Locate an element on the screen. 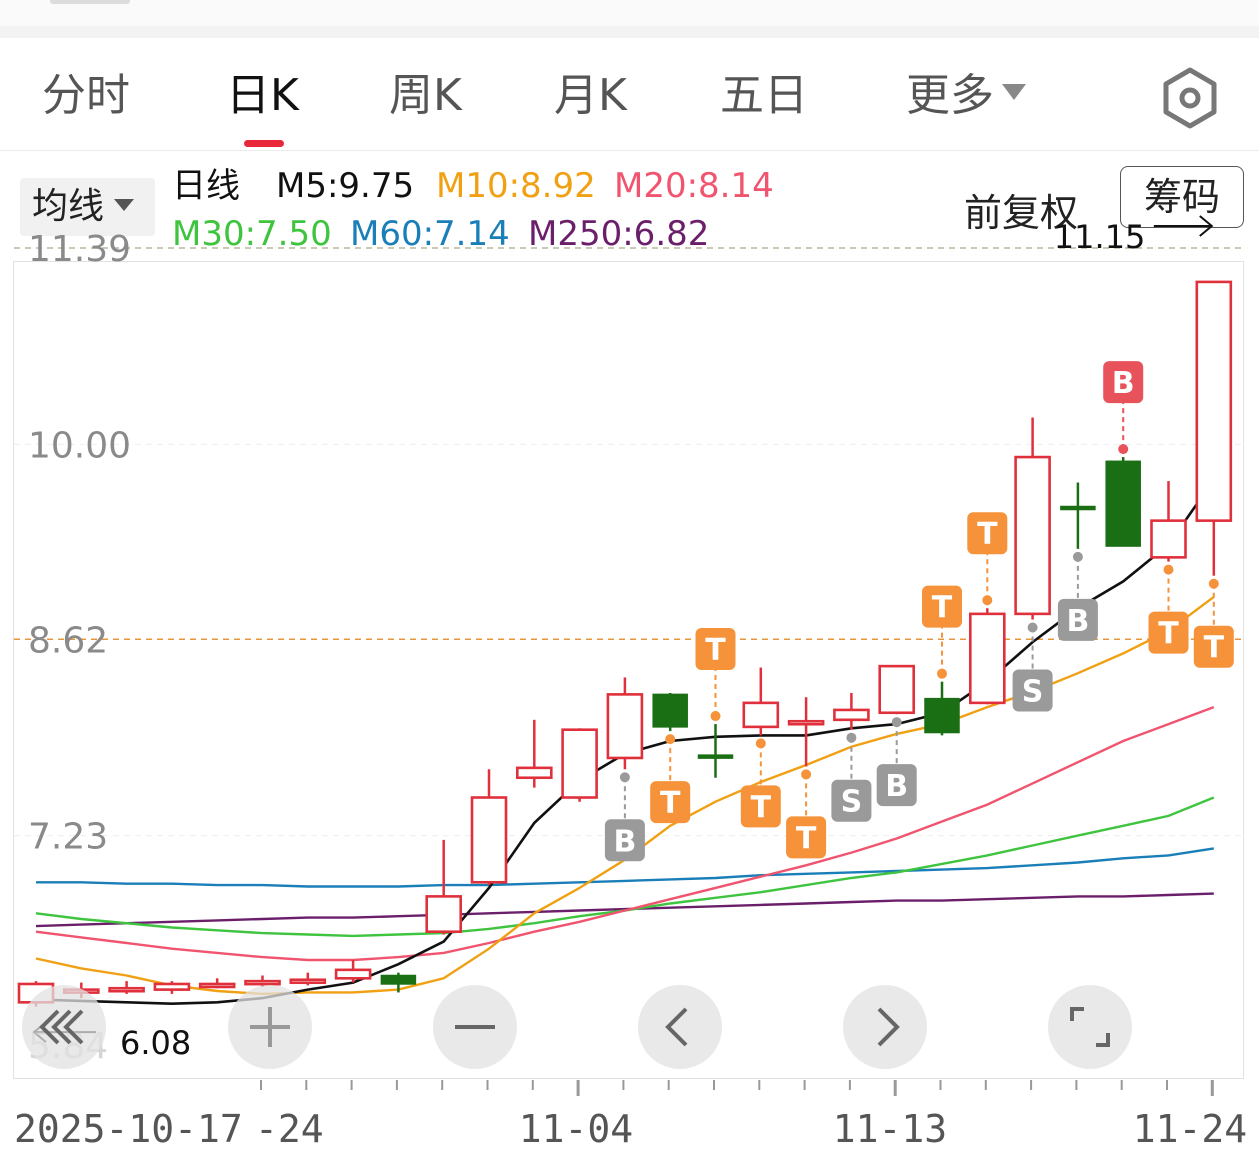 This screenshot has width=1259, height=1176. marker-label: S is located at coordinates (852, 802).